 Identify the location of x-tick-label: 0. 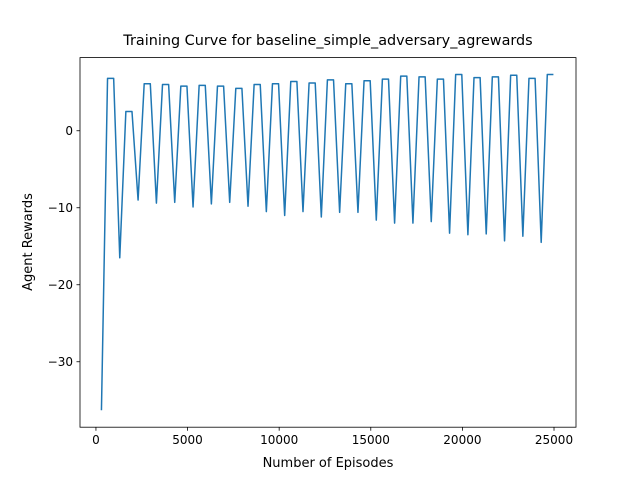
(96, 440).